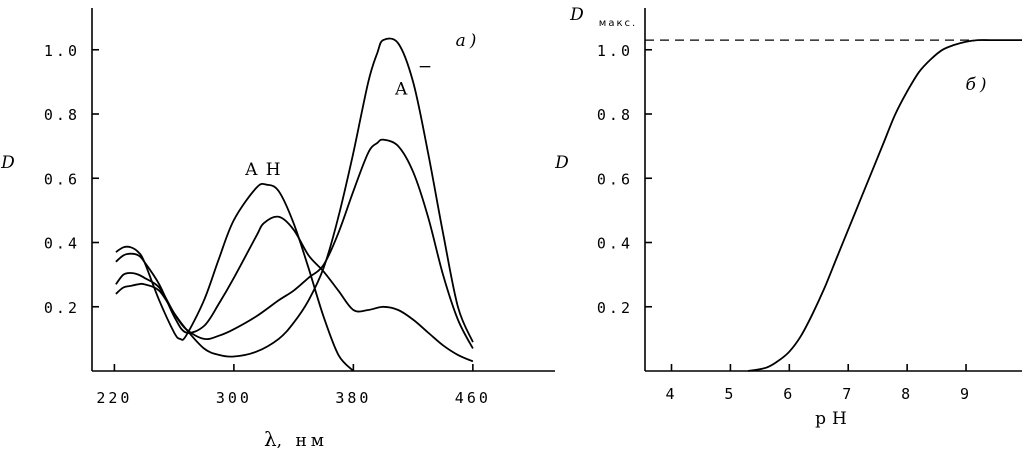 This screenshot has width=1024, height=452. Describe the element at coordinates (907, 394) in the screenshot. I see `x-tick-label: 8` at that location.